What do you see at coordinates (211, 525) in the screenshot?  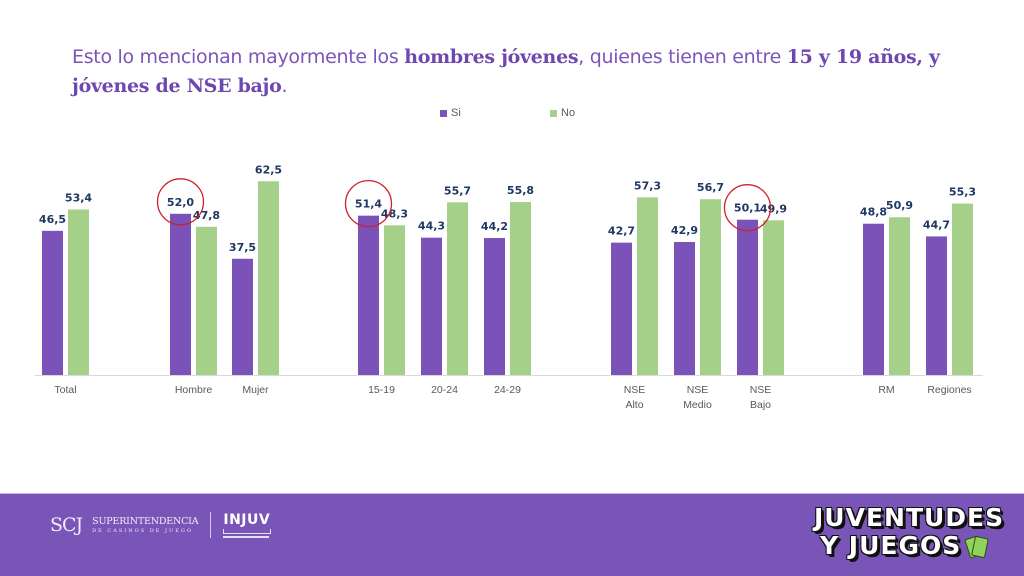 I see `footer-divider` at bounding box center [211, 525].